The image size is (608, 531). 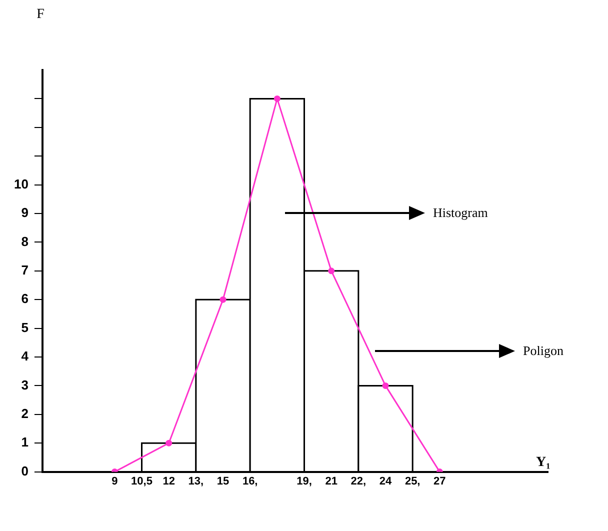 I want to click on x-tick-label: 21, so click(x=331, y=481).